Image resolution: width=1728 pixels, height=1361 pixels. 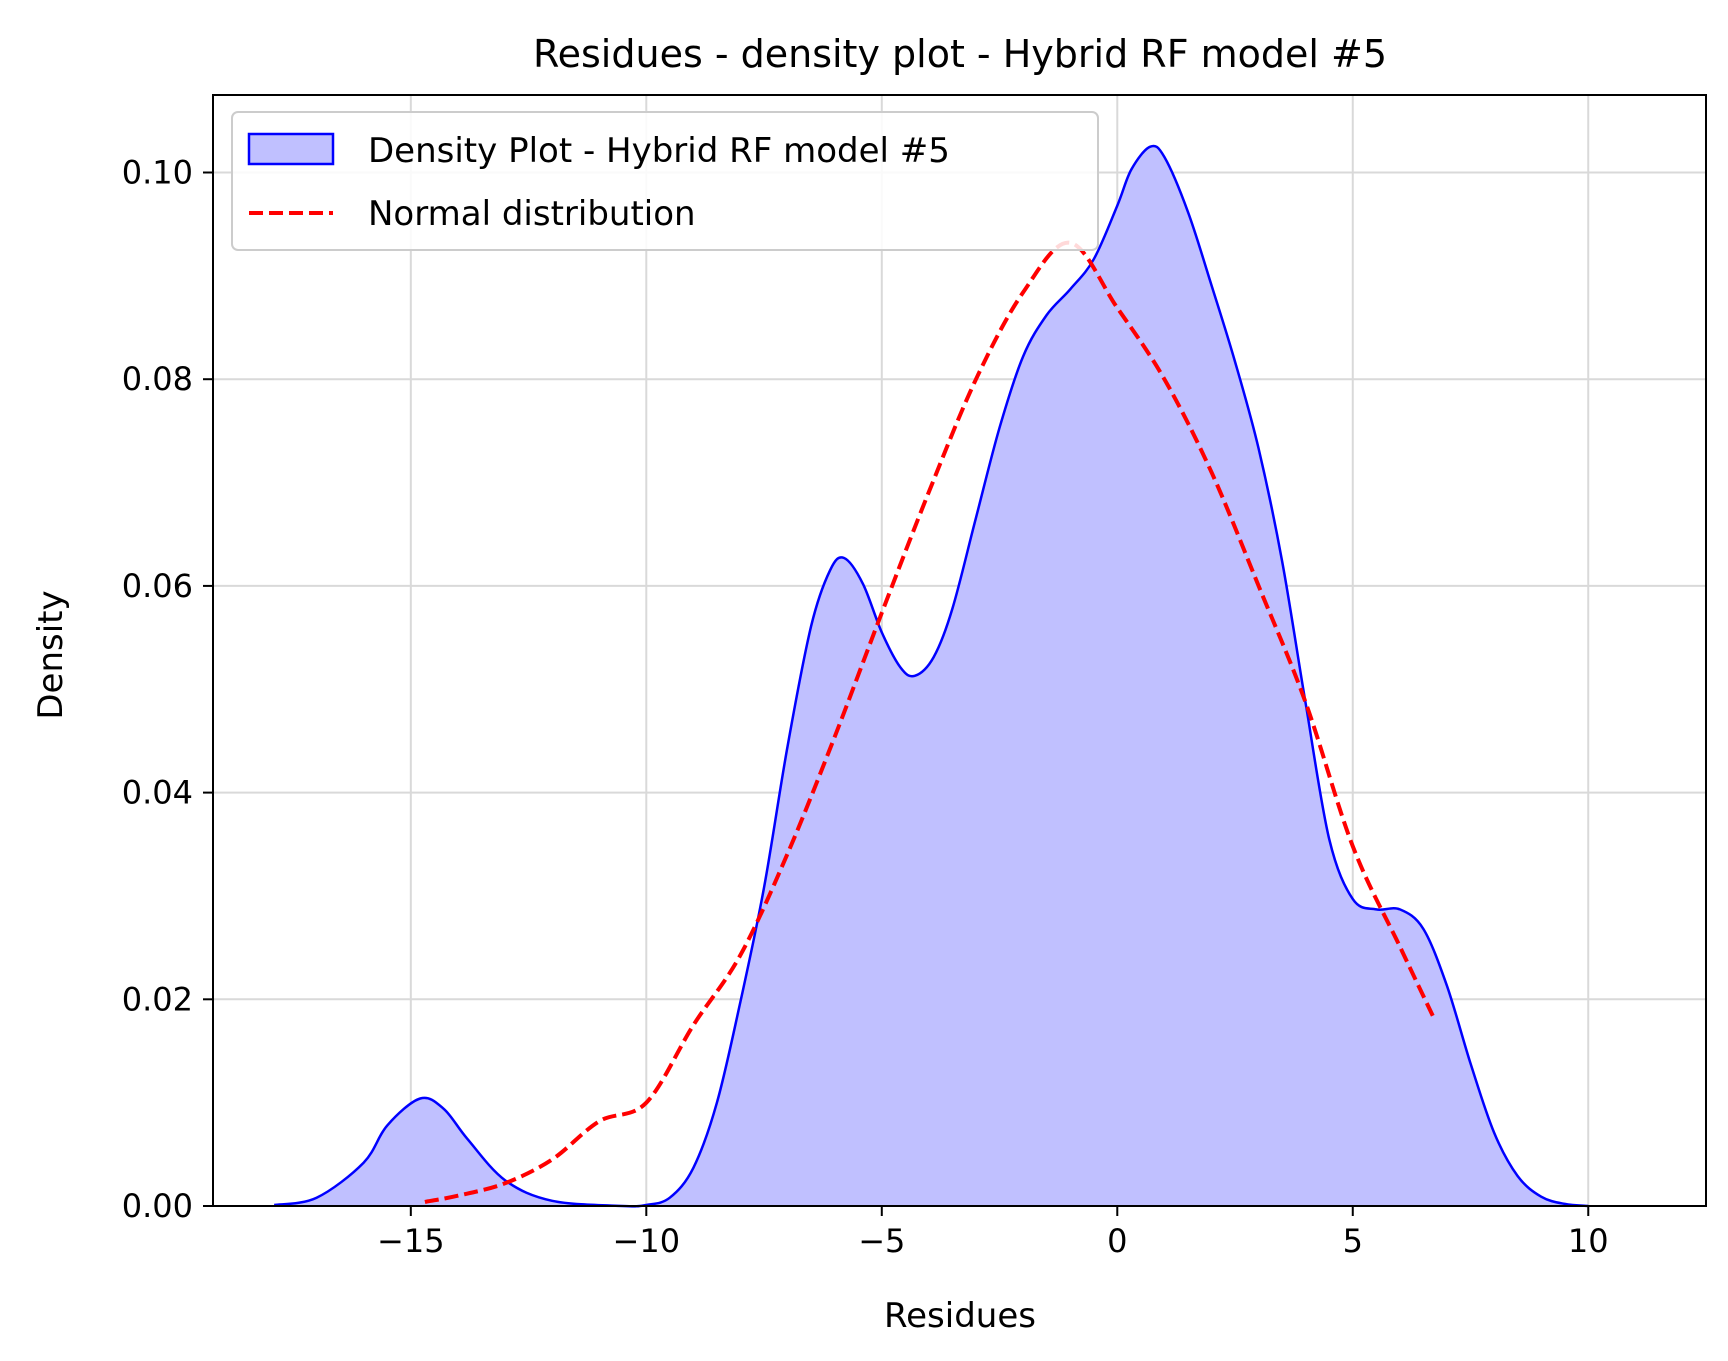 What do you see at coordinates (1117, 1241) in the screenshot?
I see `x-tick-label: 0` at bounding box center [1117, 1241].